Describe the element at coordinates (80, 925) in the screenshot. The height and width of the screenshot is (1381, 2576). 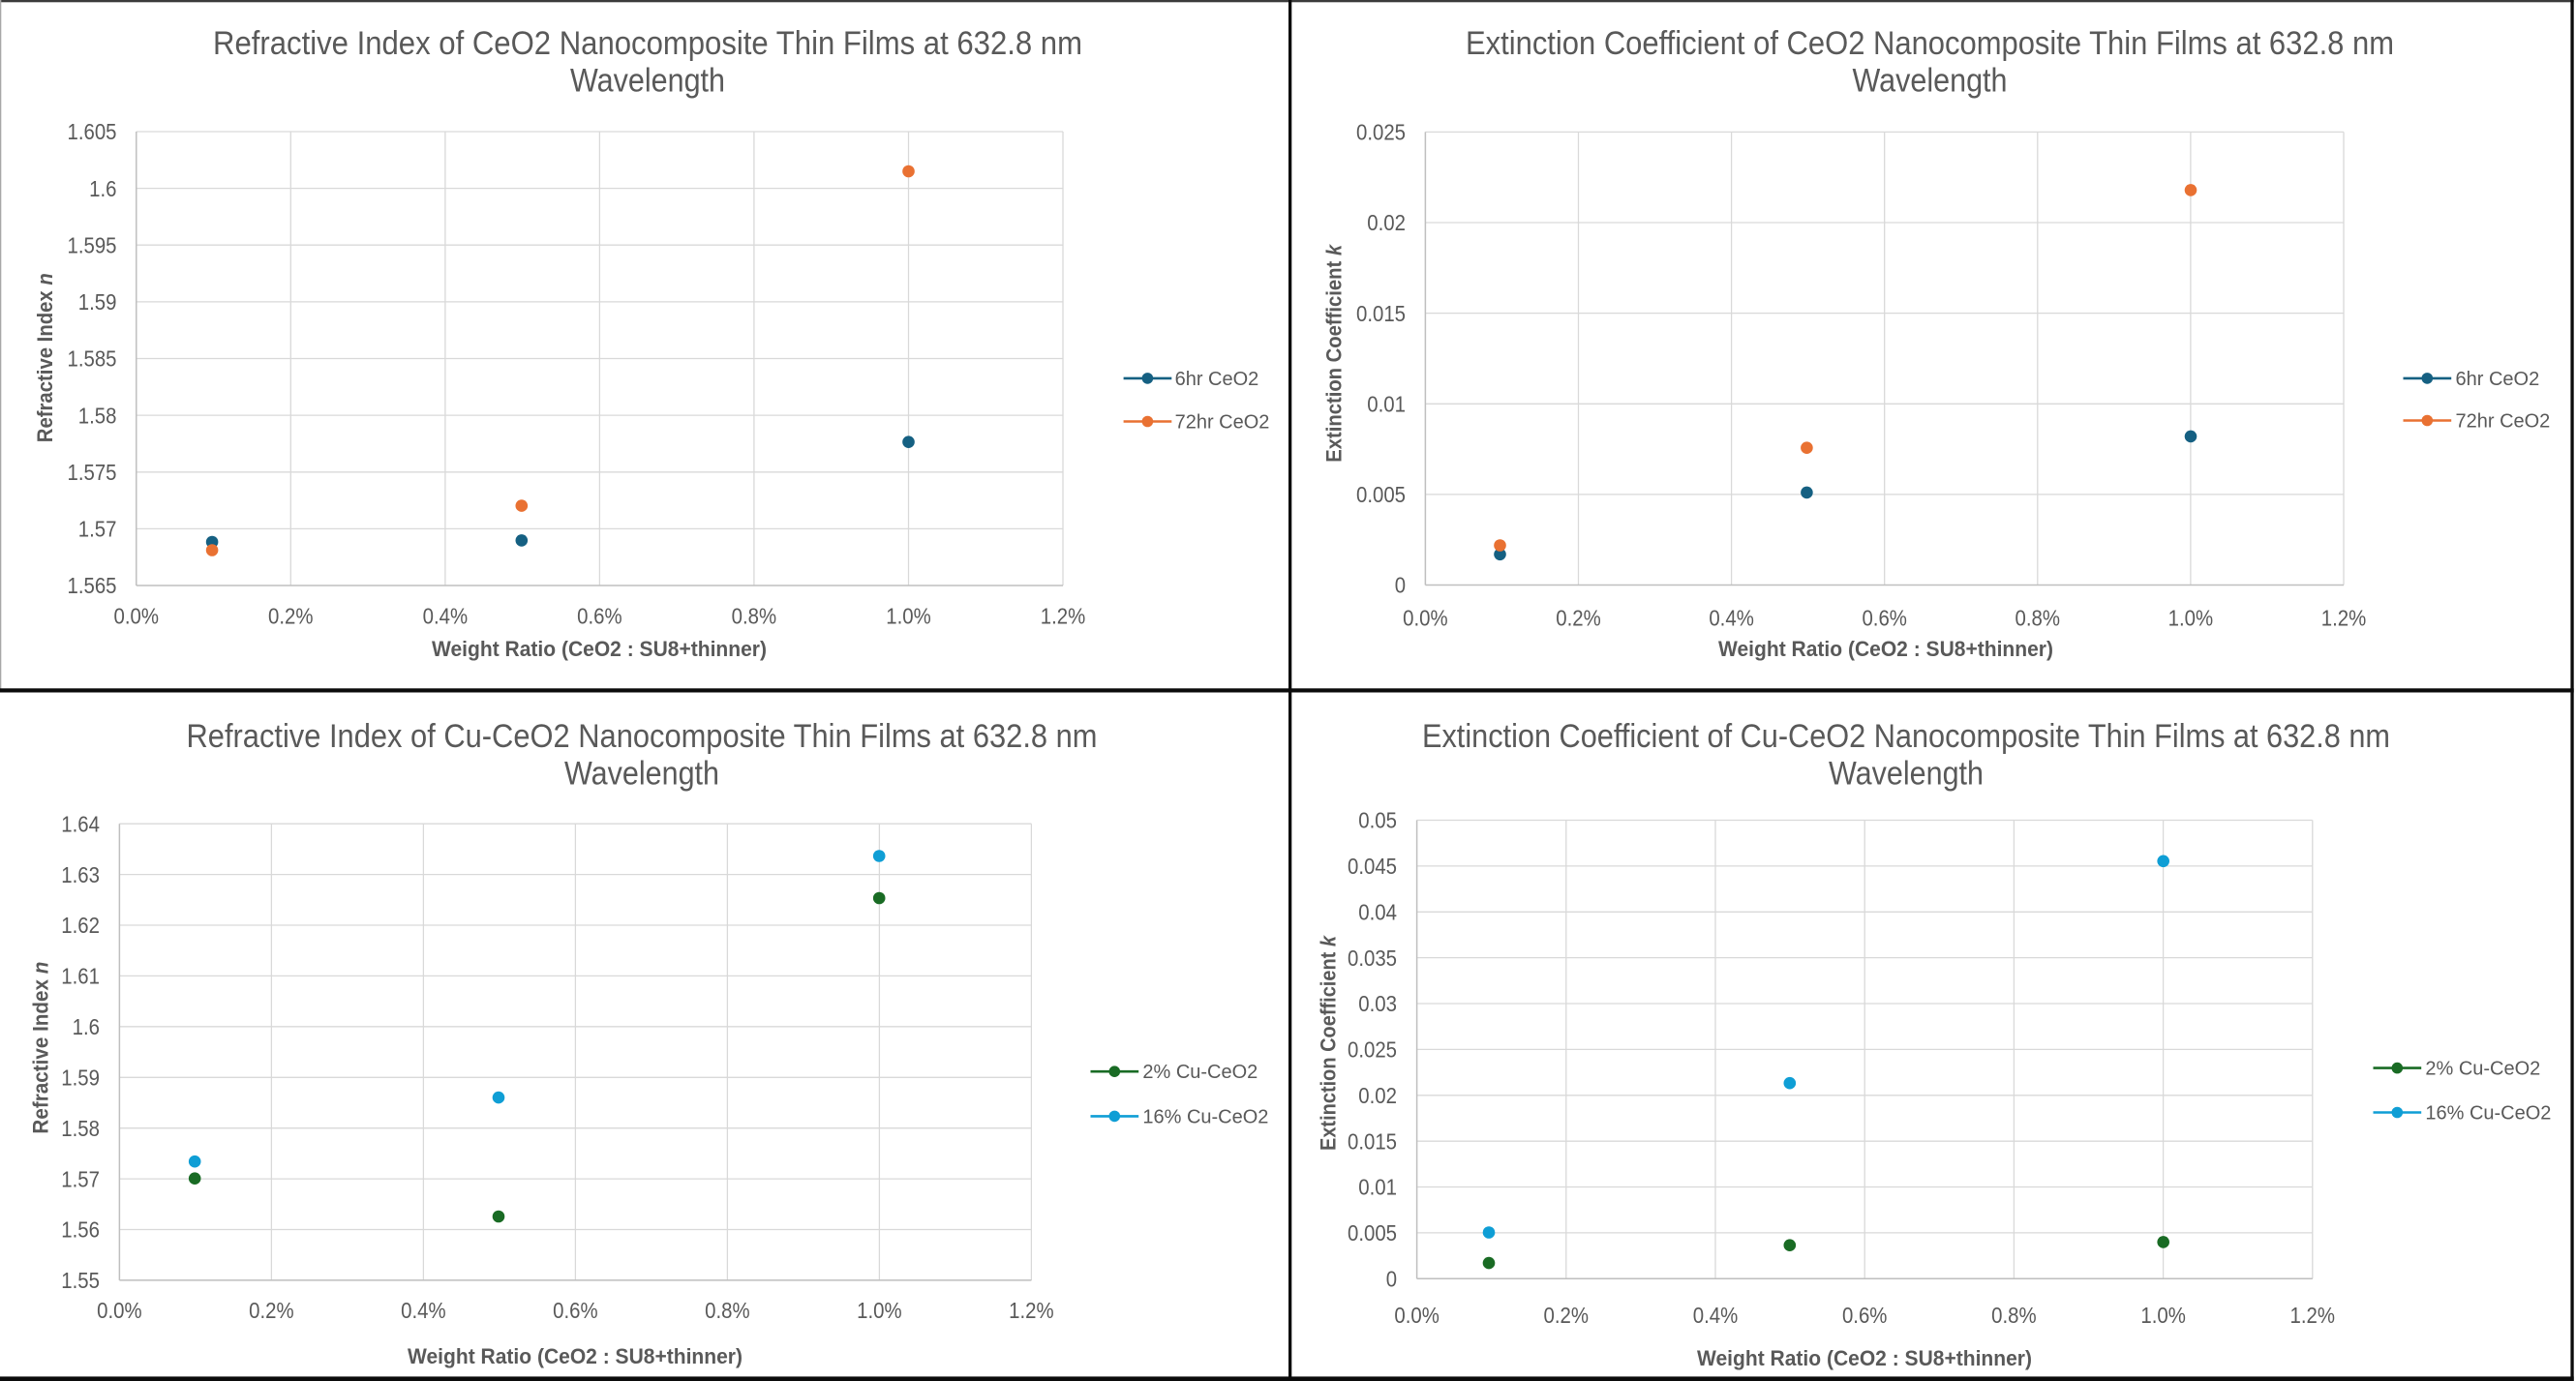
I see `svg-text: 1.62` at that location.